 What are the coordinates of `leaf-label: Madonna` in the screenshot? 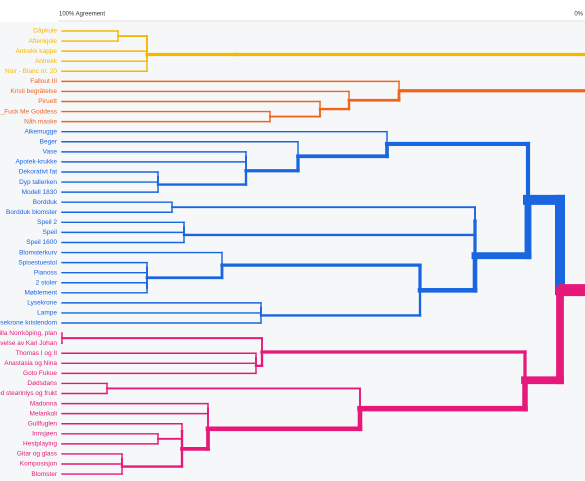 It's located at (43, 403).